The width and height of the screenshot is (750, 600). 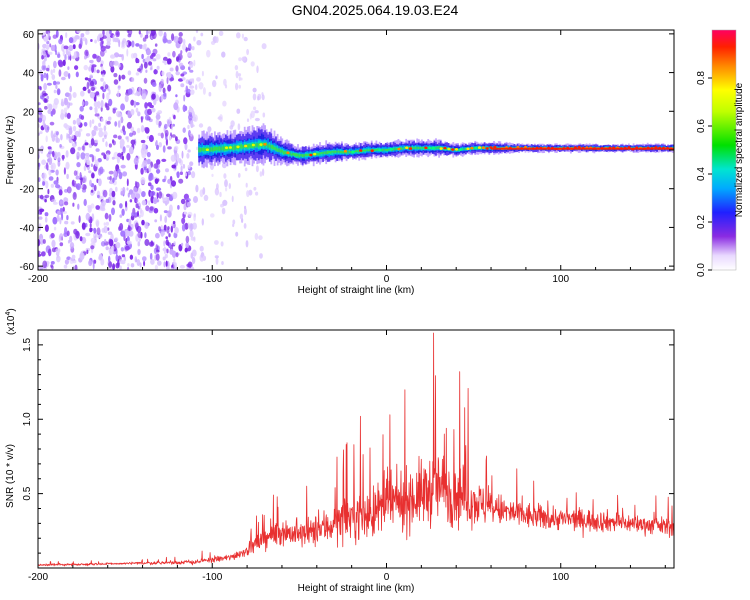 I want to click on colorbar-tick-label: 0.2, so click(x=701, y=222).